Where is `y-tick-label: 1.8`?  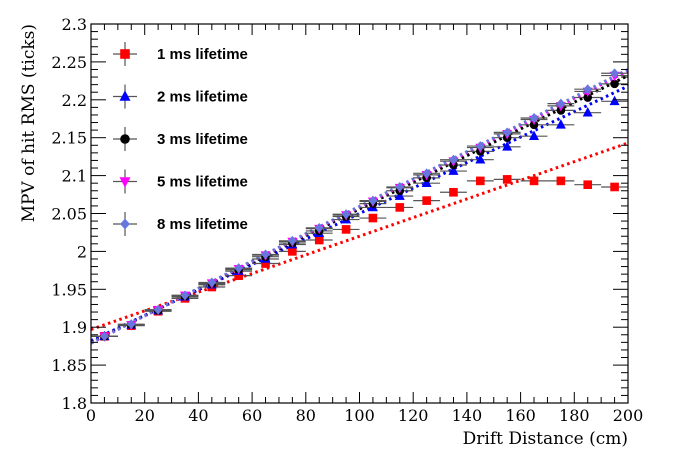
y-tick-label: 1.8 is located at coordinates (74, 403).